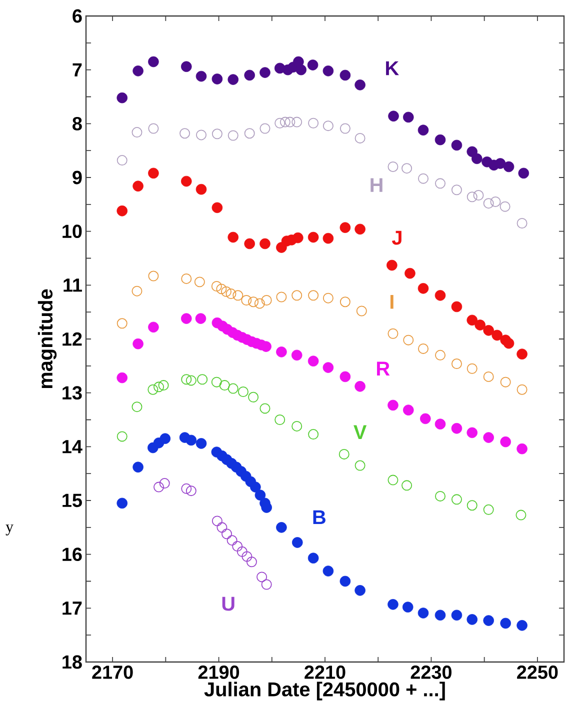  I want to click on y-tick-label: 18, so click(72, 662).